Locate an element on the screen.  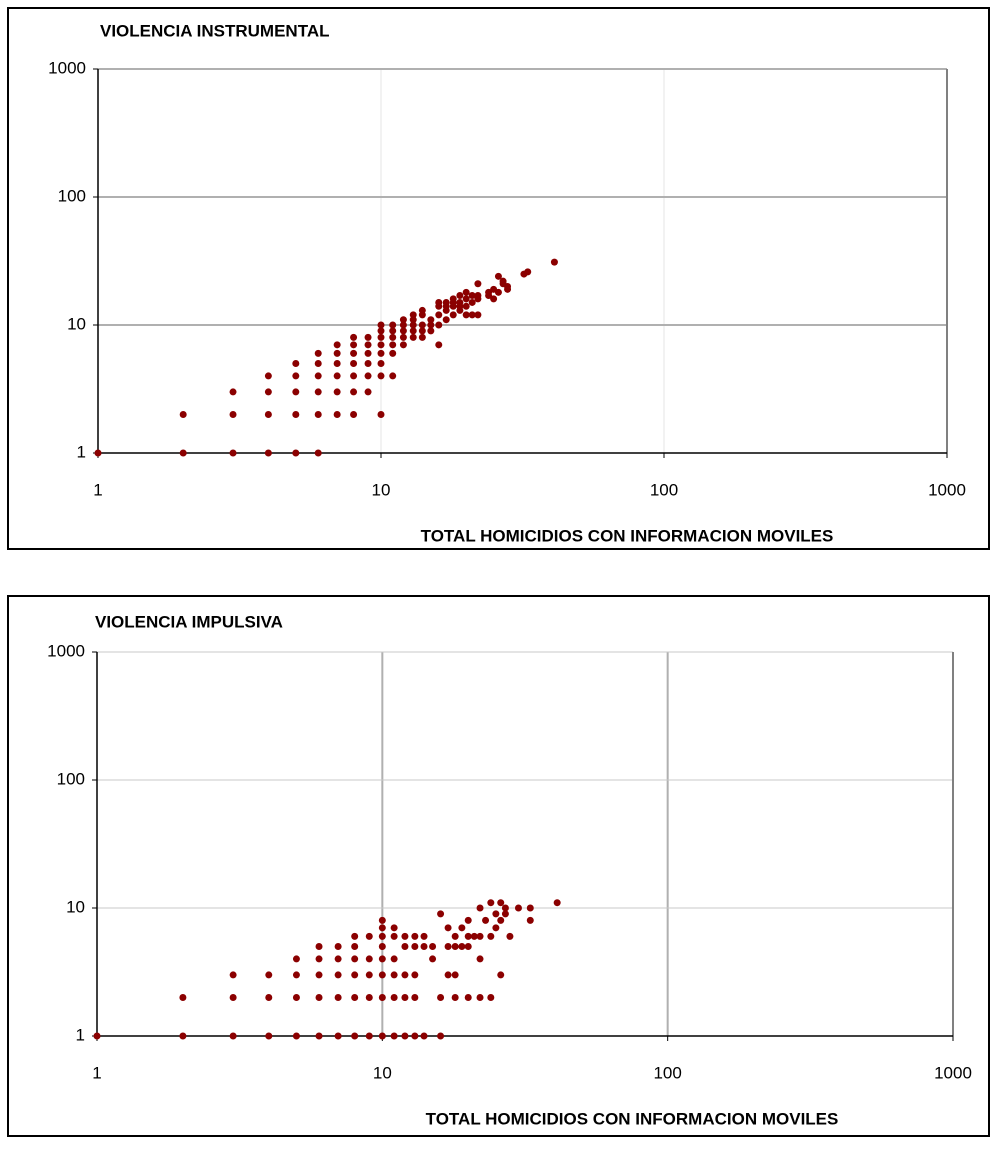
y-tick-label: 1000 is located at coordinates (67, 67).